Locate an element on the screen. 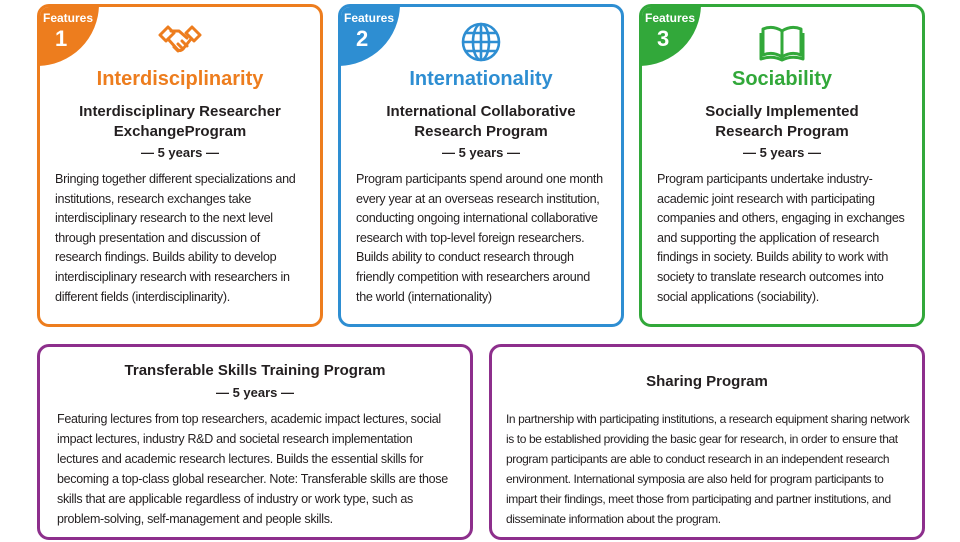 The height and width of the screenshot is (542, 960). program-title-line: Interdisciplinary Researcher is located at coordinates (180, 111).